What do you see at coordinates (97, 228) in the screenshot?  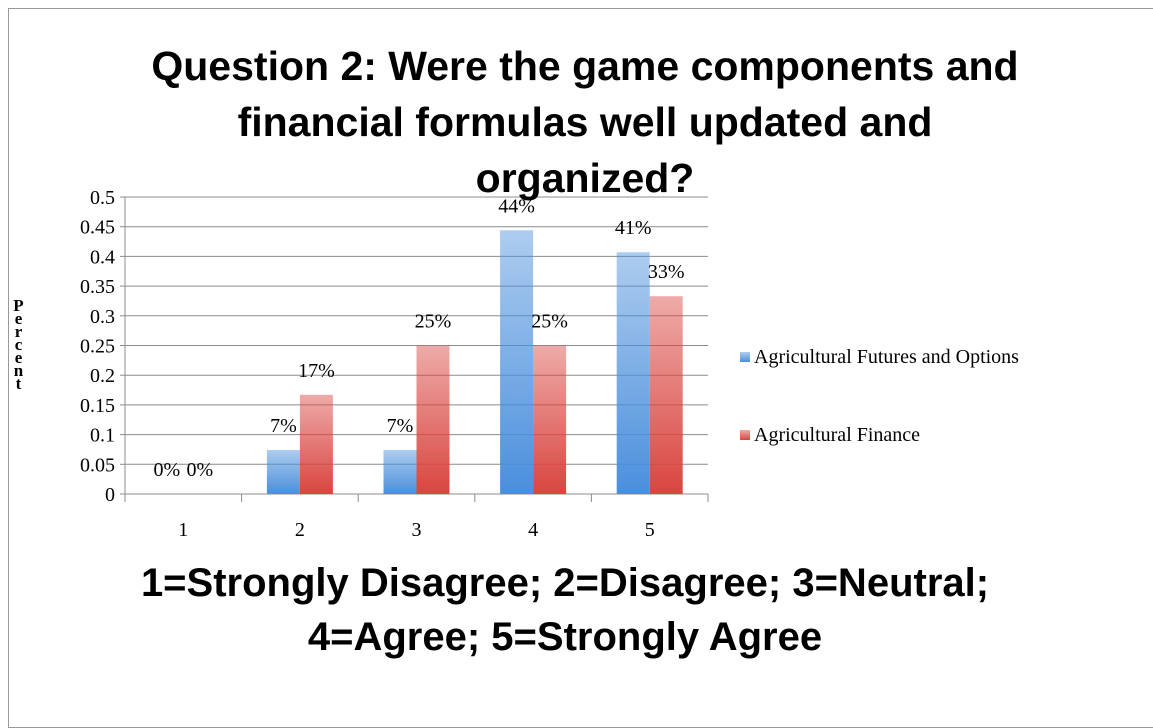 I see `y-tick-label: 0.45` at bounding box center [97, 228].